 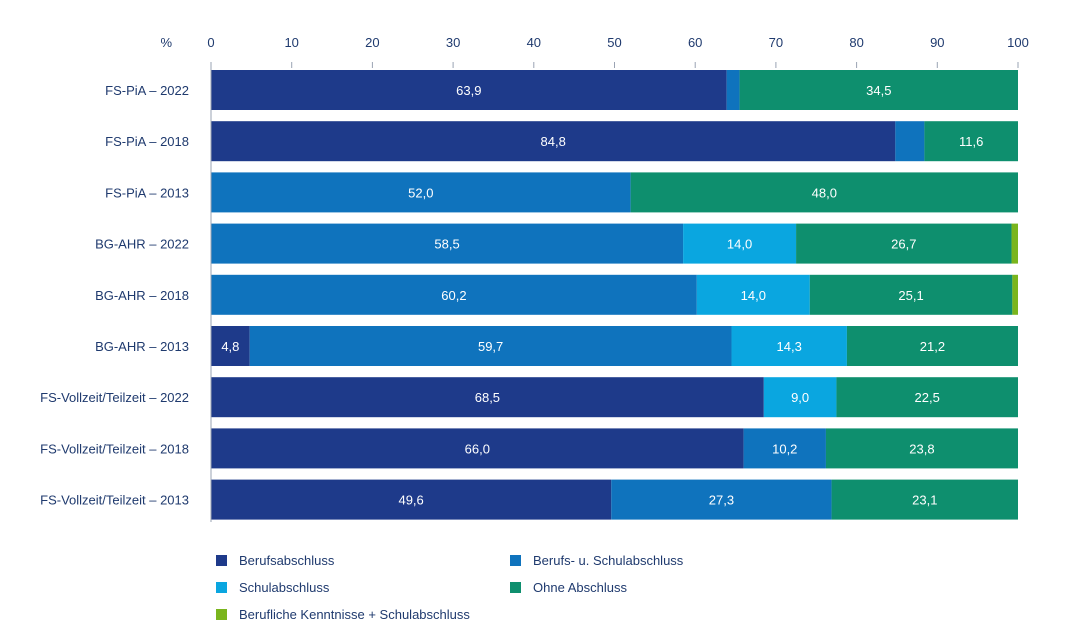 I want to click on legend-label: Ohne Abschluss, so click(x=580, y=587).